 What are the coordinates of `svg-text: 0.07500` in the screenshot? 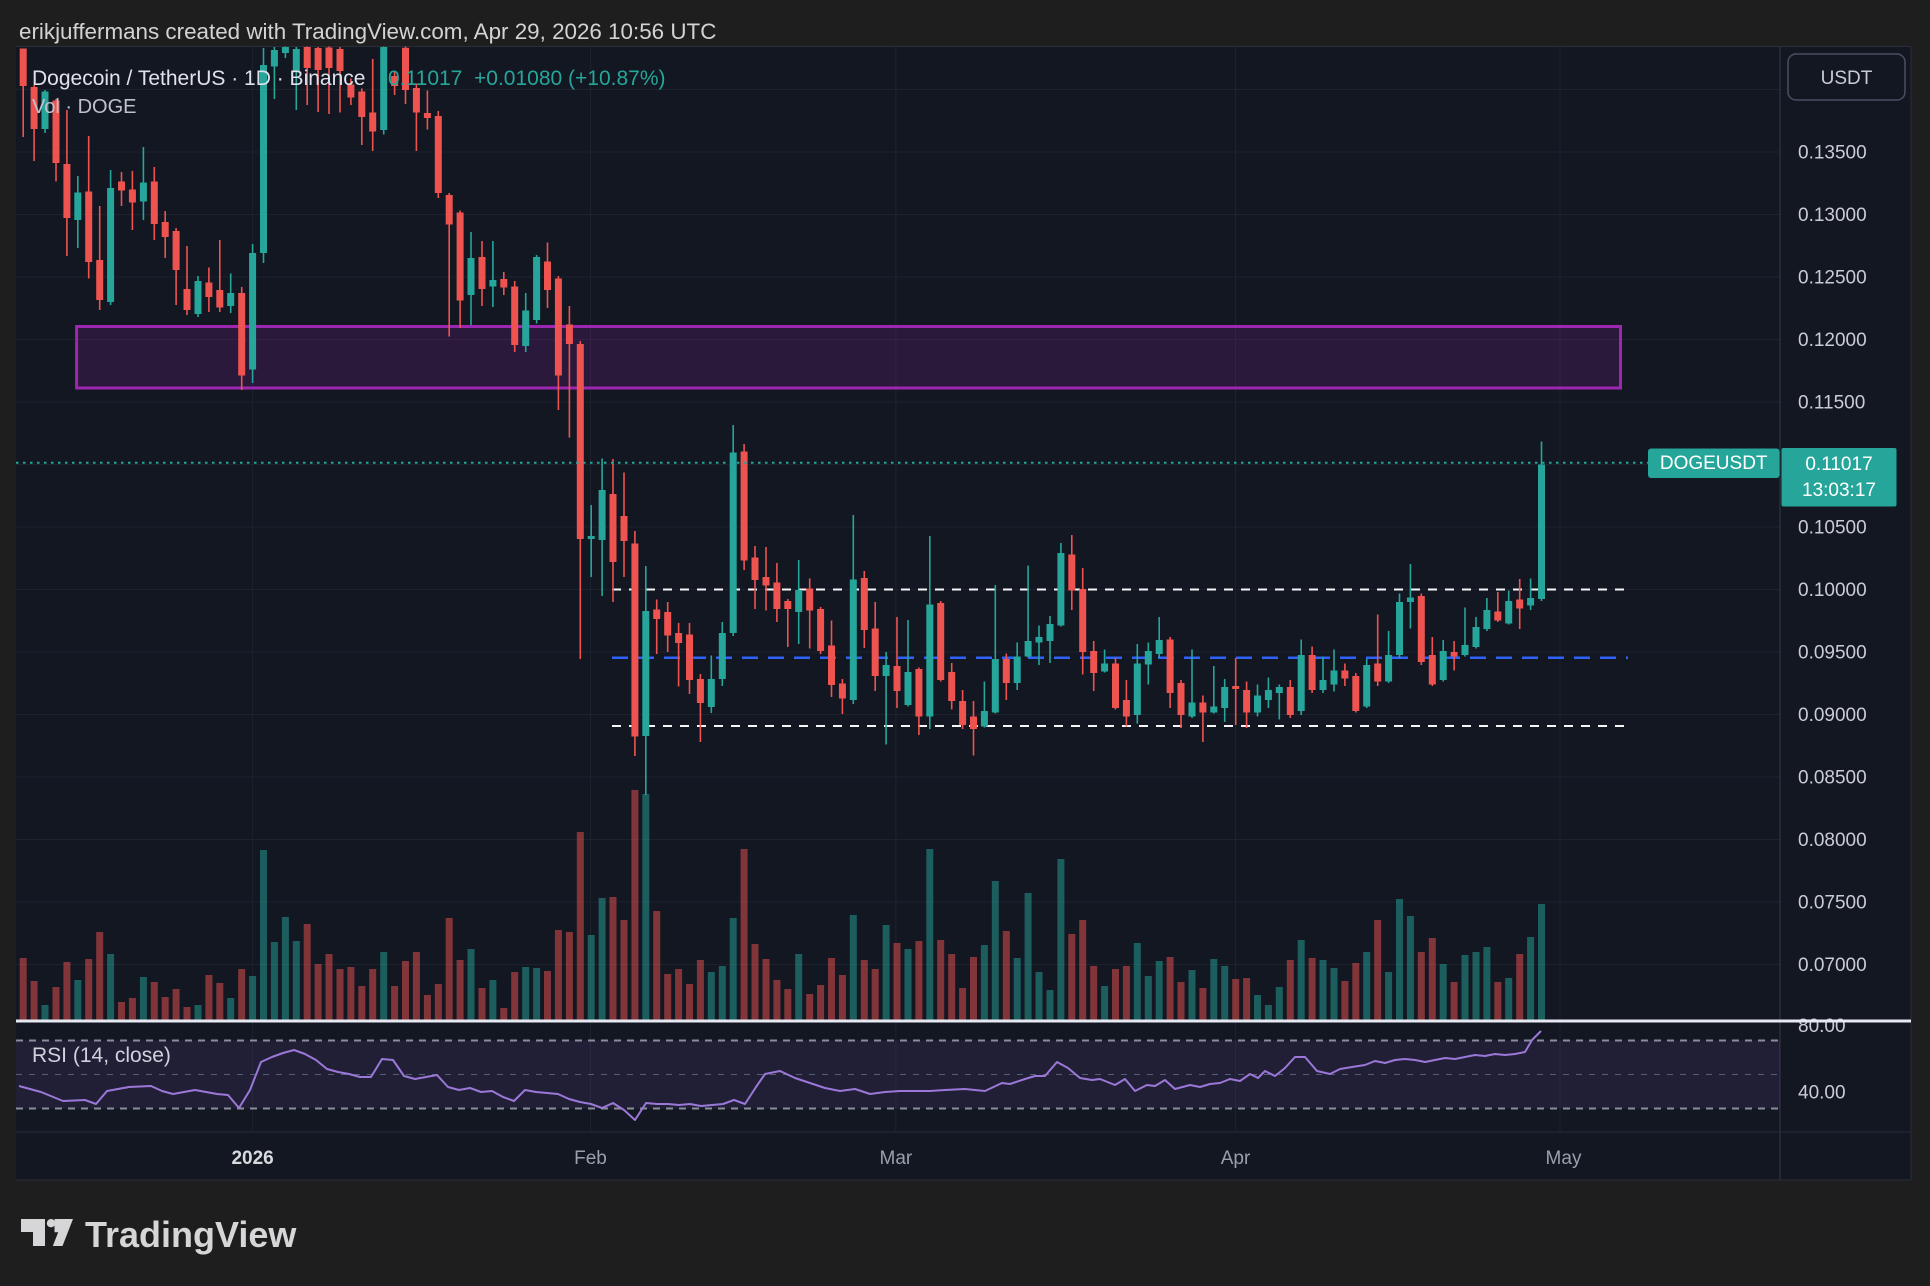 It's located at (1832, 903).